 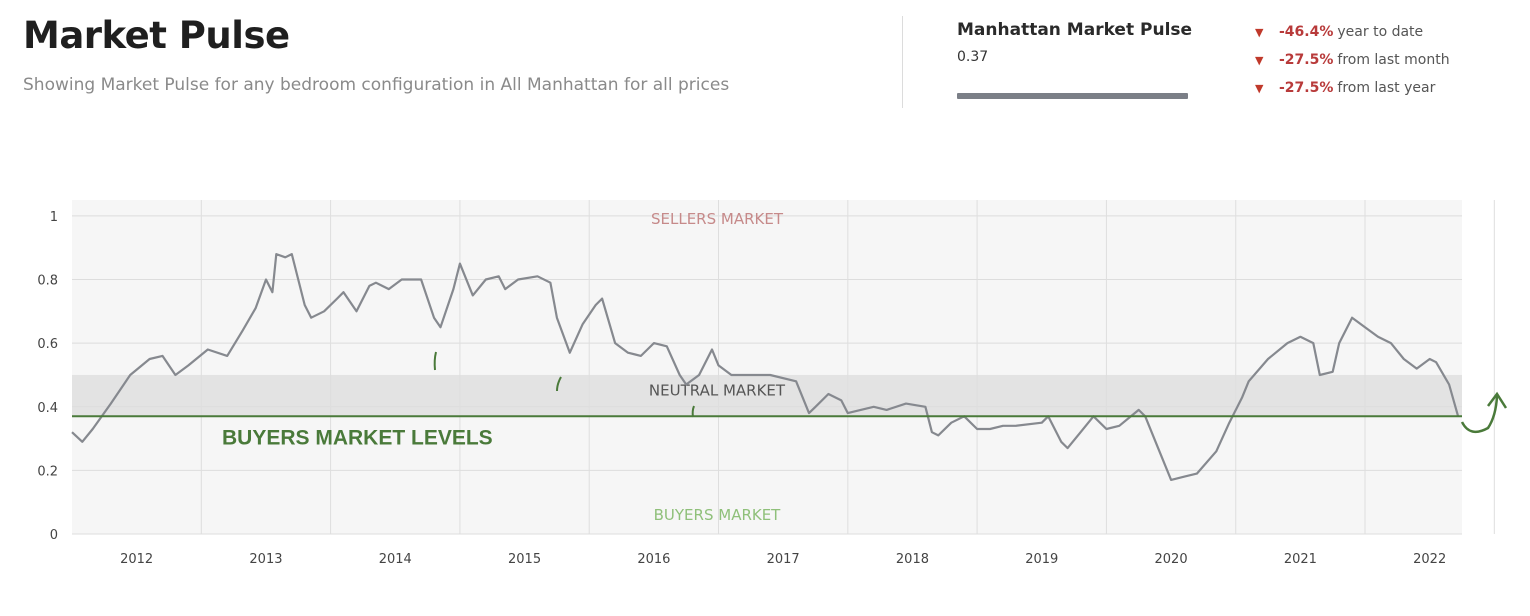 I want to click on x-tick-label: 2017, so click(x=783, y=559).